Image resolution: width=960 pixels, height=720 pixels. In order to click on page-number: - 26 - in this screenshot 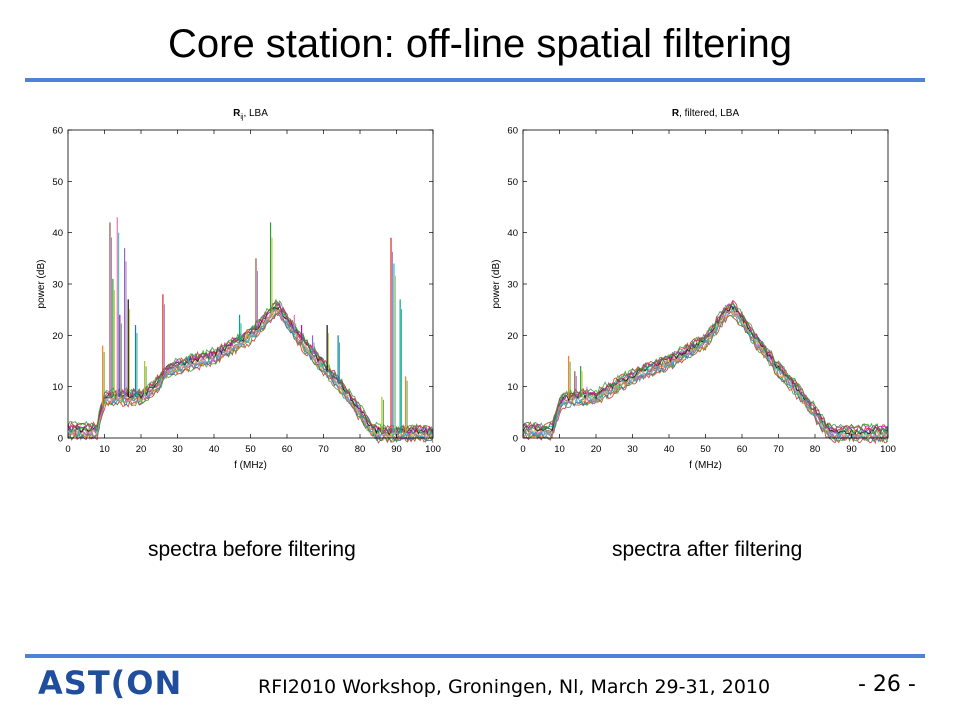, I will do `click(887, 684)`.